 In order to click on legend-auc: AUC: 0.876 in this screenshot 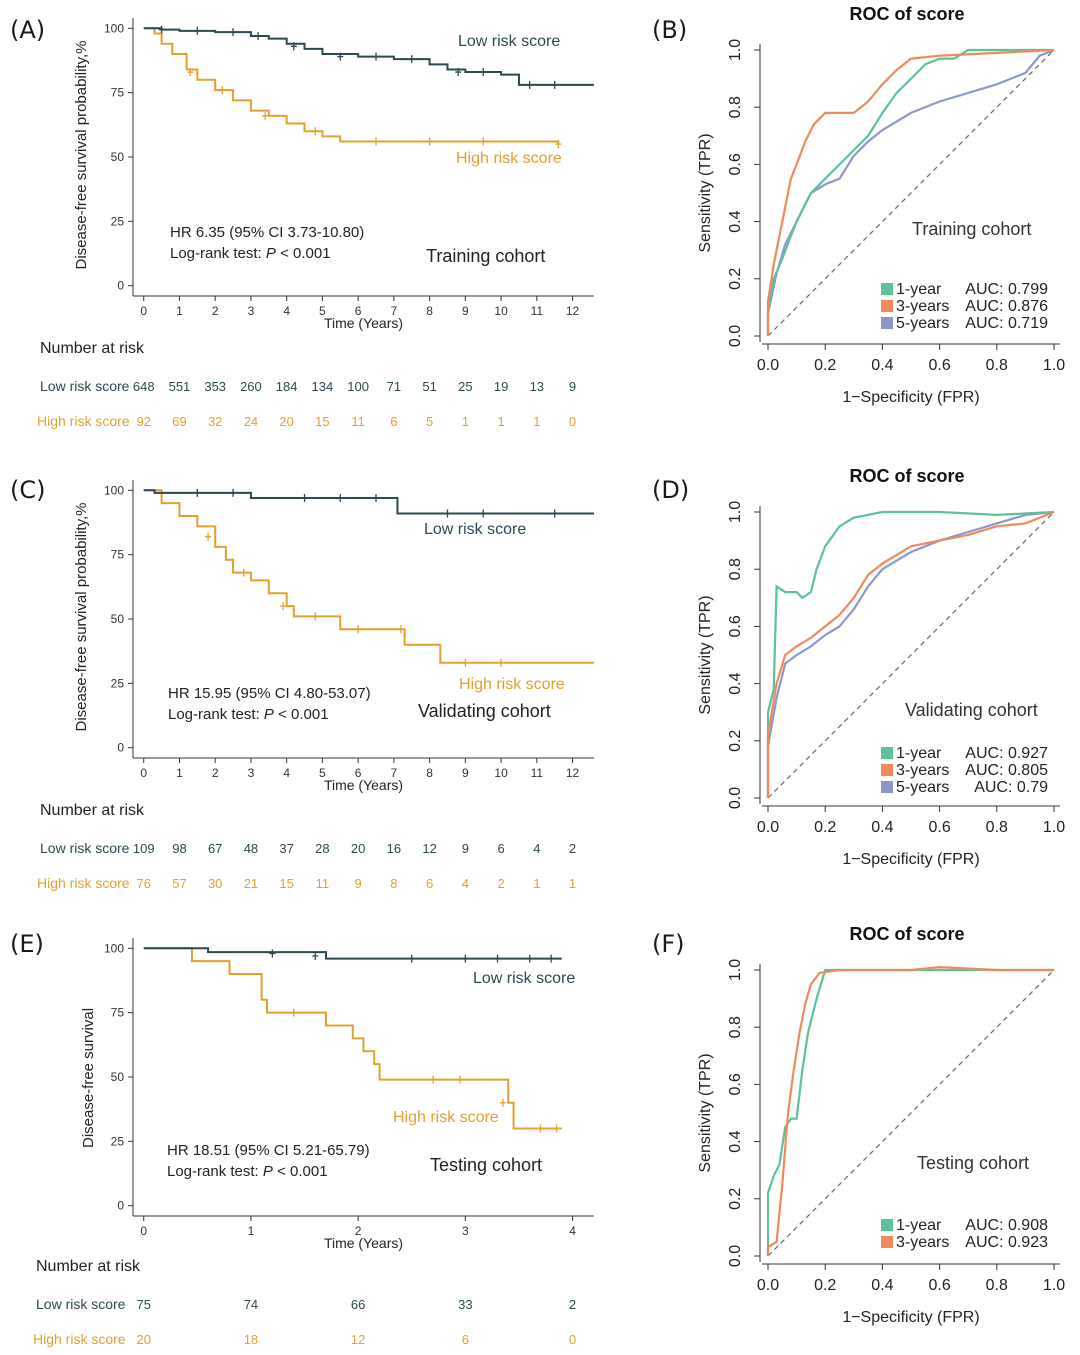, I will do `click(1006, 306)`.